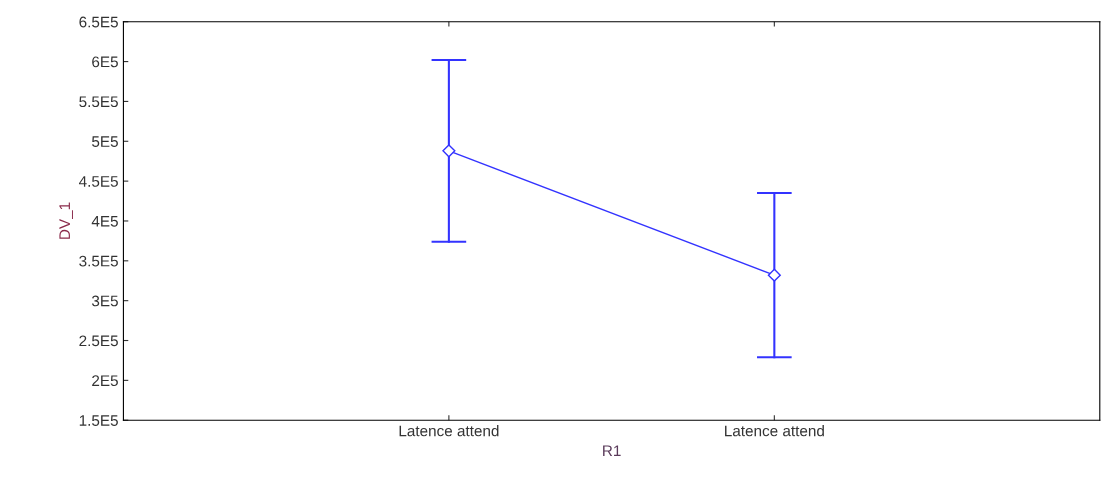 The height and width of the screenshot is (483, 1102). What do you see at coordinates (98, 22) in the screenshot?
I see `y-tick-label: 6.5E5` at bounding box center [98, 22].